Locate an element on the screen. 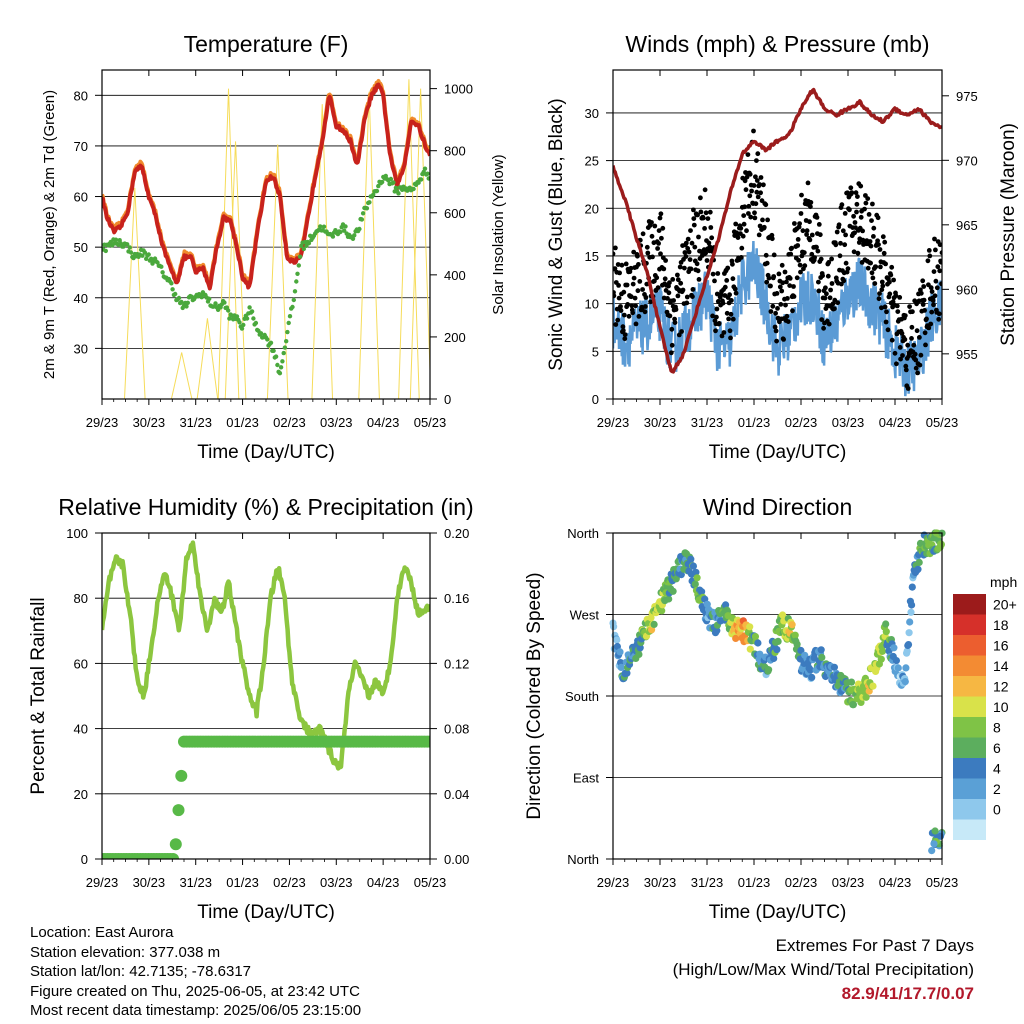 The width and height of the screenshot is (1024, 1024). y-right-tick-label: 600 is located at coordinates (455, 213).